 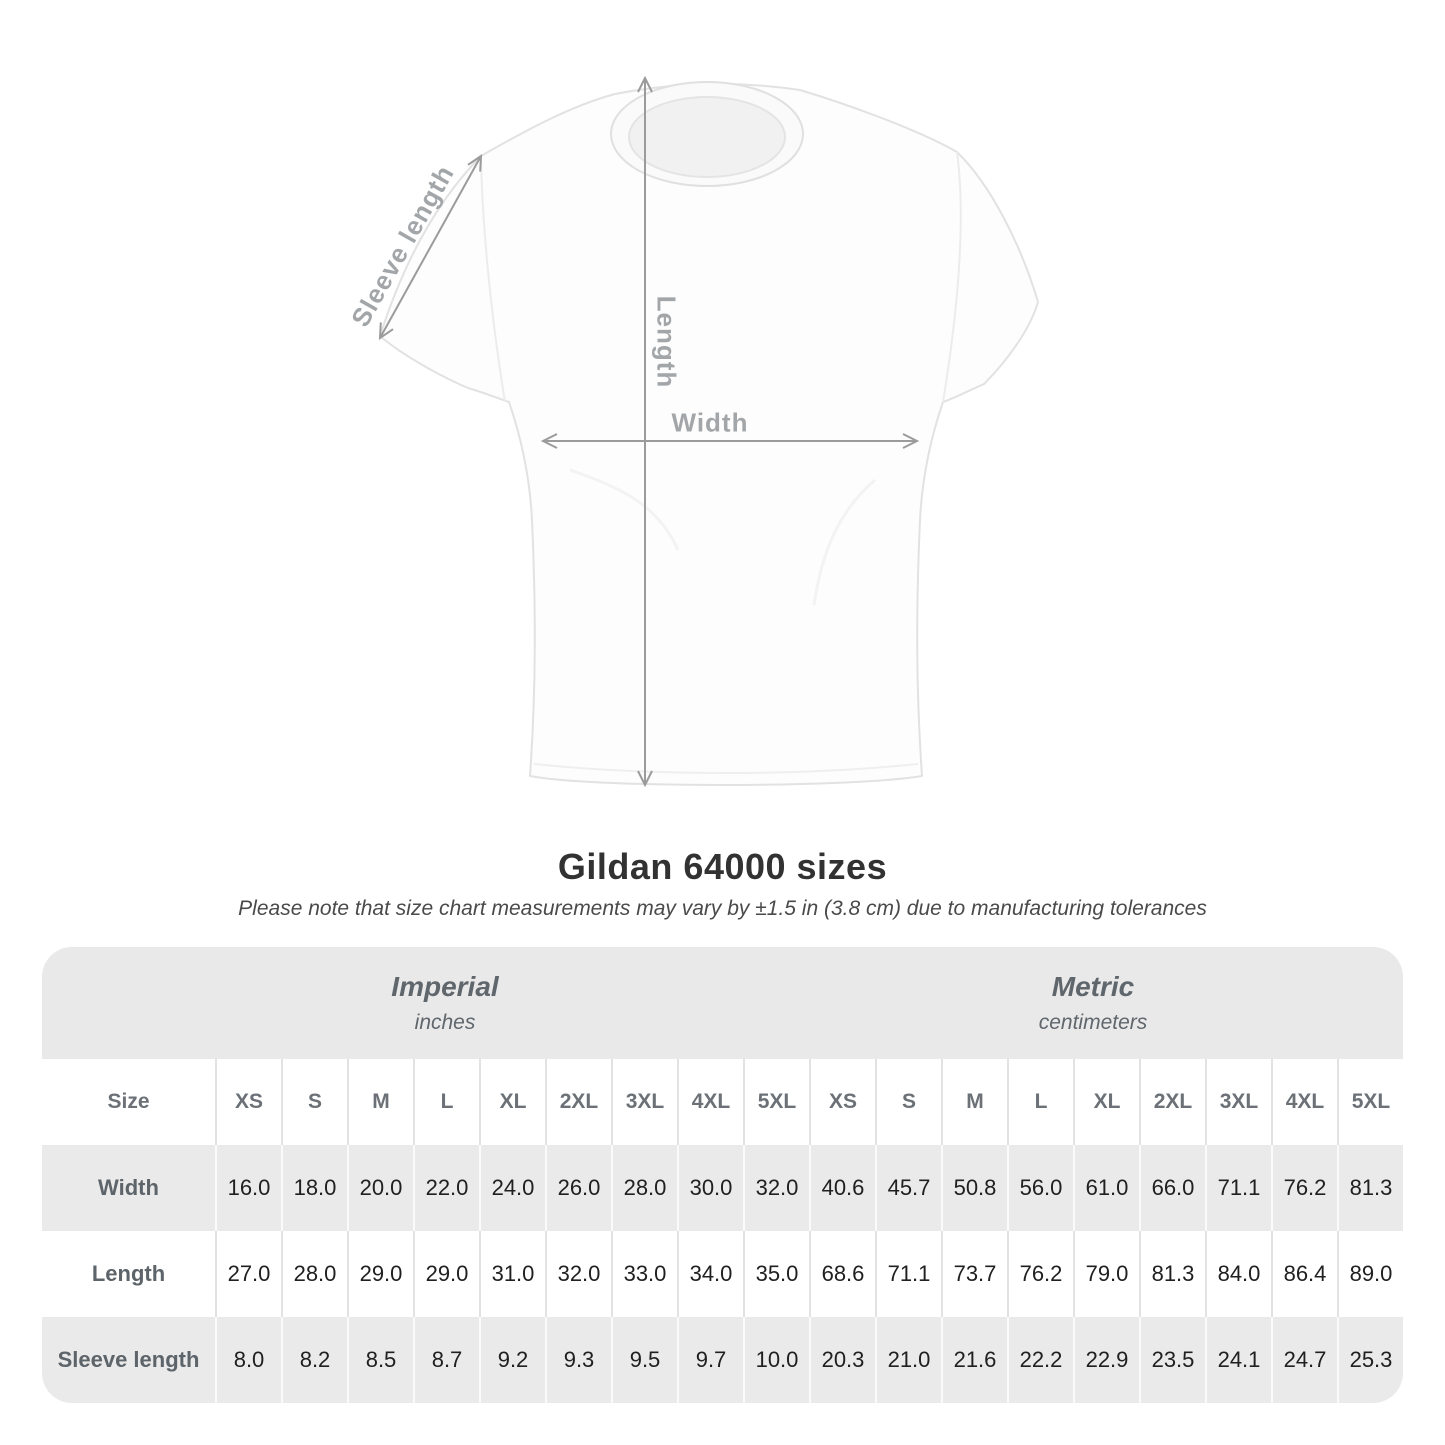 I want to click on length-arrow, so click(x=645, y=431).